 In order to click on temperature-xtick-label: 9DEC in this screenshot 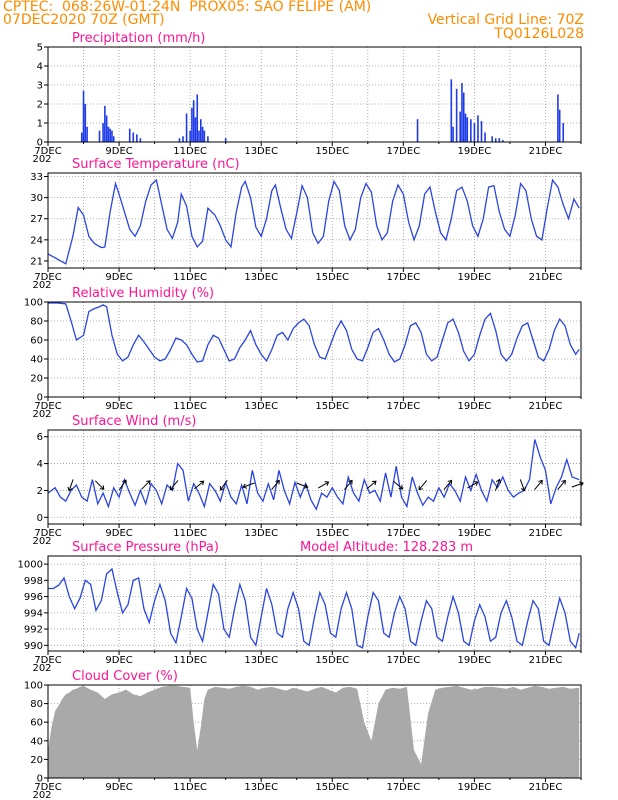, I will do `click(118, 277)`.